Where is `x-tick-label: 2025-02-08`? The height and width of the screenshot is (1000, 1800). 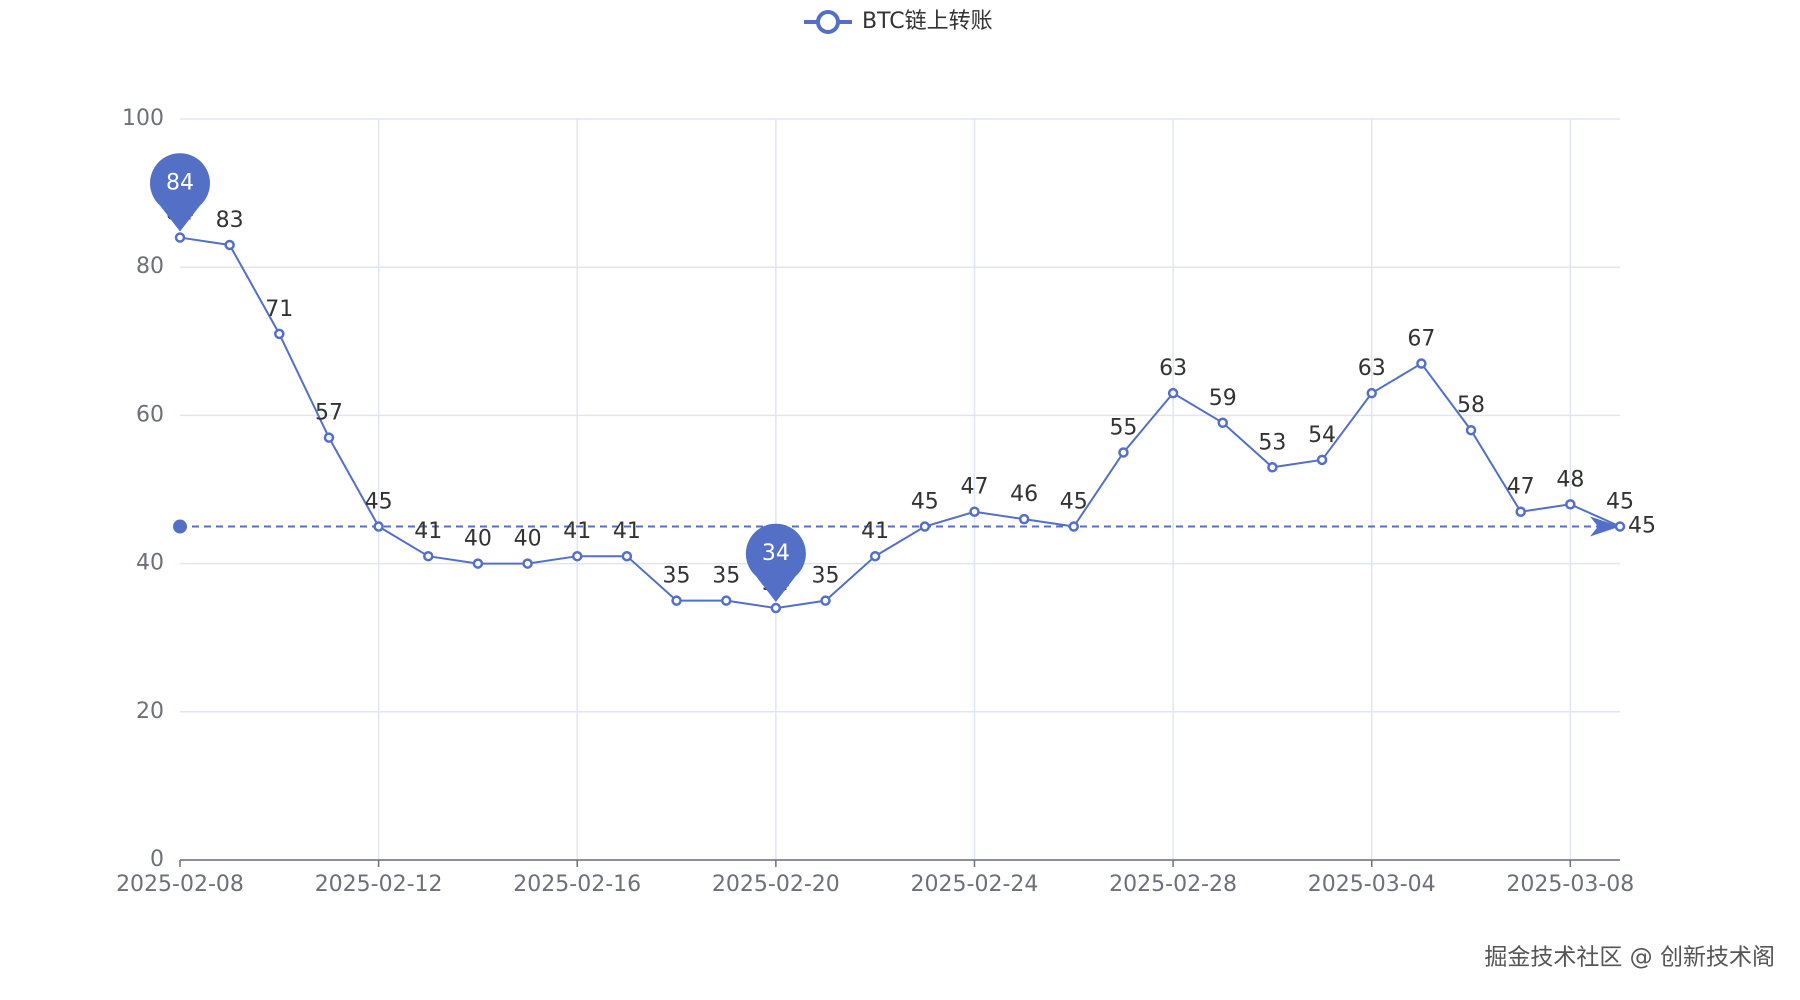 x-tick-label: 2025-02-08 is located at coordinates (180, 884).